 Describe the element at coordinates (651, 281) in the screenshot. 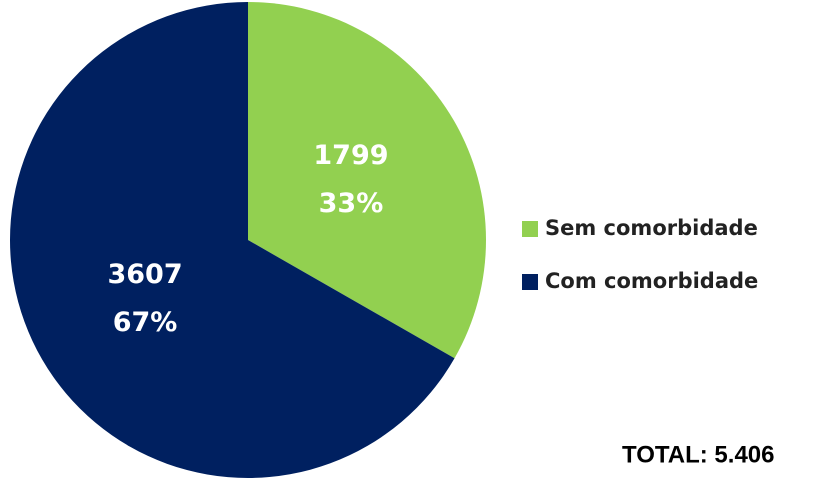

I see `legend-label: Com comorbidade` at that location.